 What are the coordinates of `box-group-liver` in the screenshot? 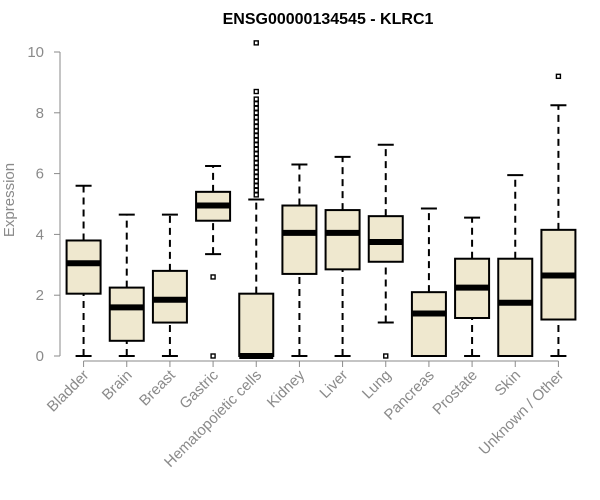 It's located at (342, 256).